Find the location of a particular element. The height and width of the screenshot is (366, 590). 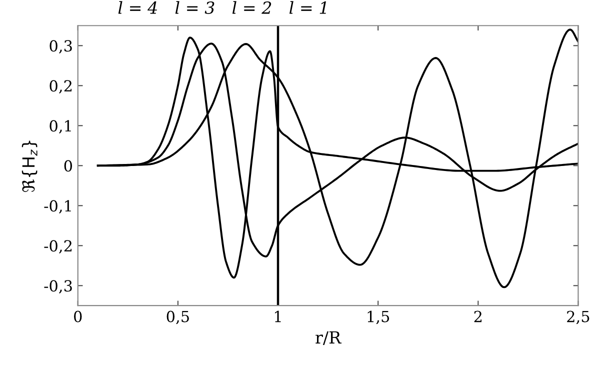

y-tick-label: -0,2 is located at coordinates (58, 247).